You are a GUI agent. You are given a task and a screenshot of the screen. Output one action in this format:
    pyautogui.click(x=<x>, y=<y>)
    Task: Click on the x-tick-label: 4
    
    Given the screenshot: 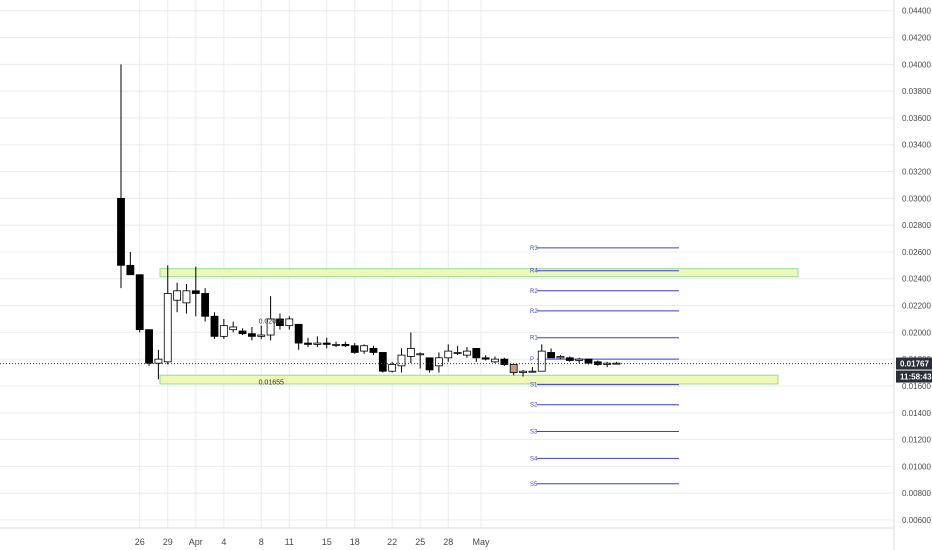 What is the action you would take?
    pyautogui.click(x=223, y=542)
    